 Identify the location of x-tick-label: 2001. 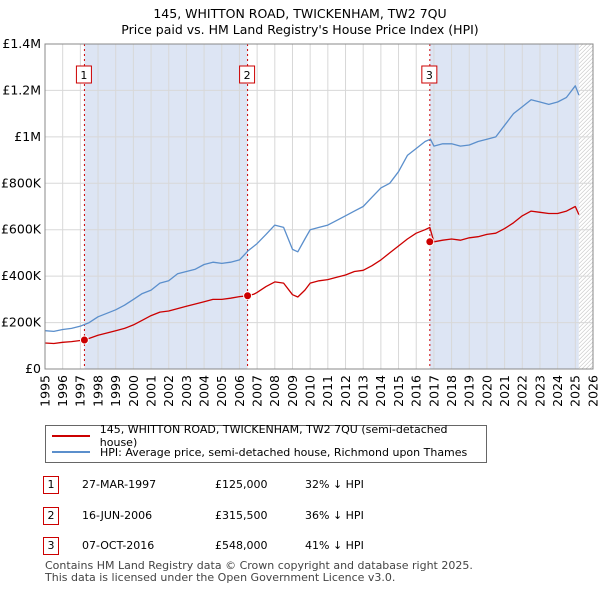
(150, 391).